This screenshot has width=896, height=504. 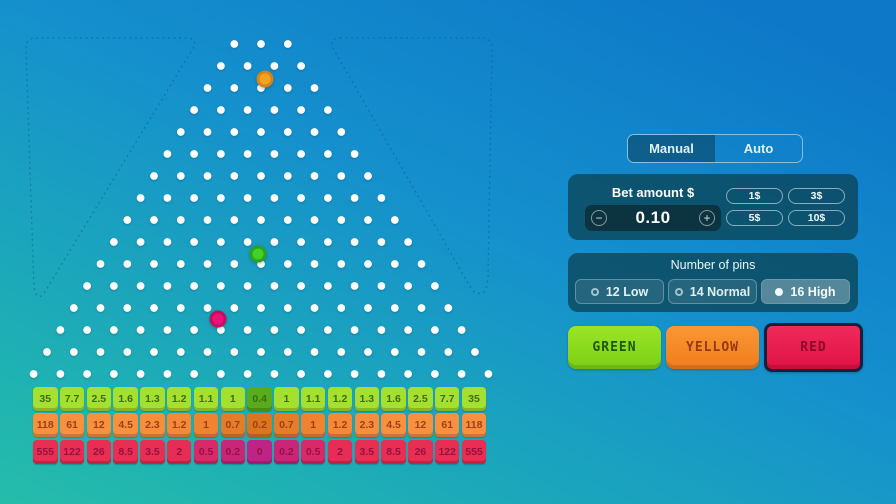 I want to click on bet-amount-value: 0.10, so click(x=653, y=217).